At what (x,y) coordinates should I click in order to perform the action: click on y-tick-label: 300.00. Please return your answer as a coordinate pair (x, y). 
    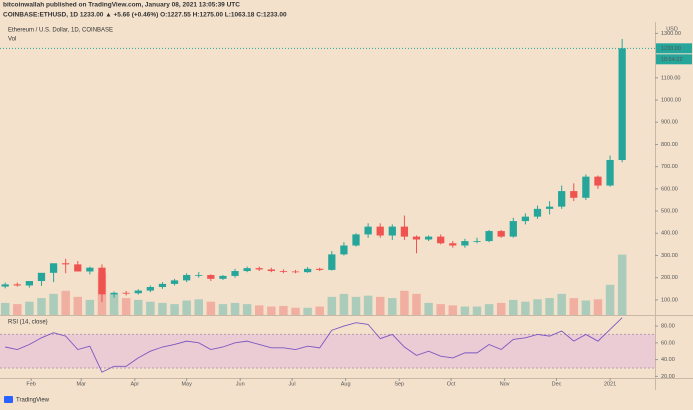
    Looking at the image, I should click on (669, 256).